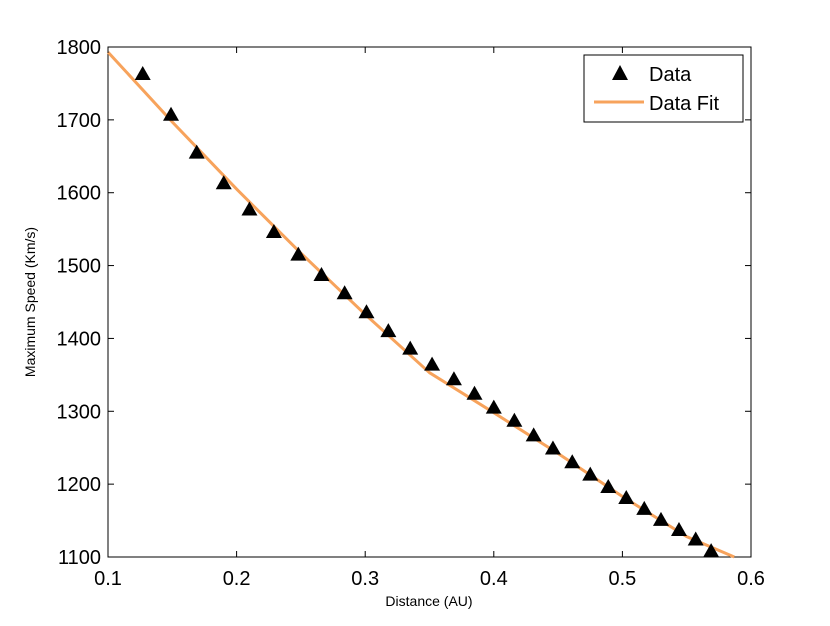  I want to click on legend: Data Data Fit, so click(663, 88).